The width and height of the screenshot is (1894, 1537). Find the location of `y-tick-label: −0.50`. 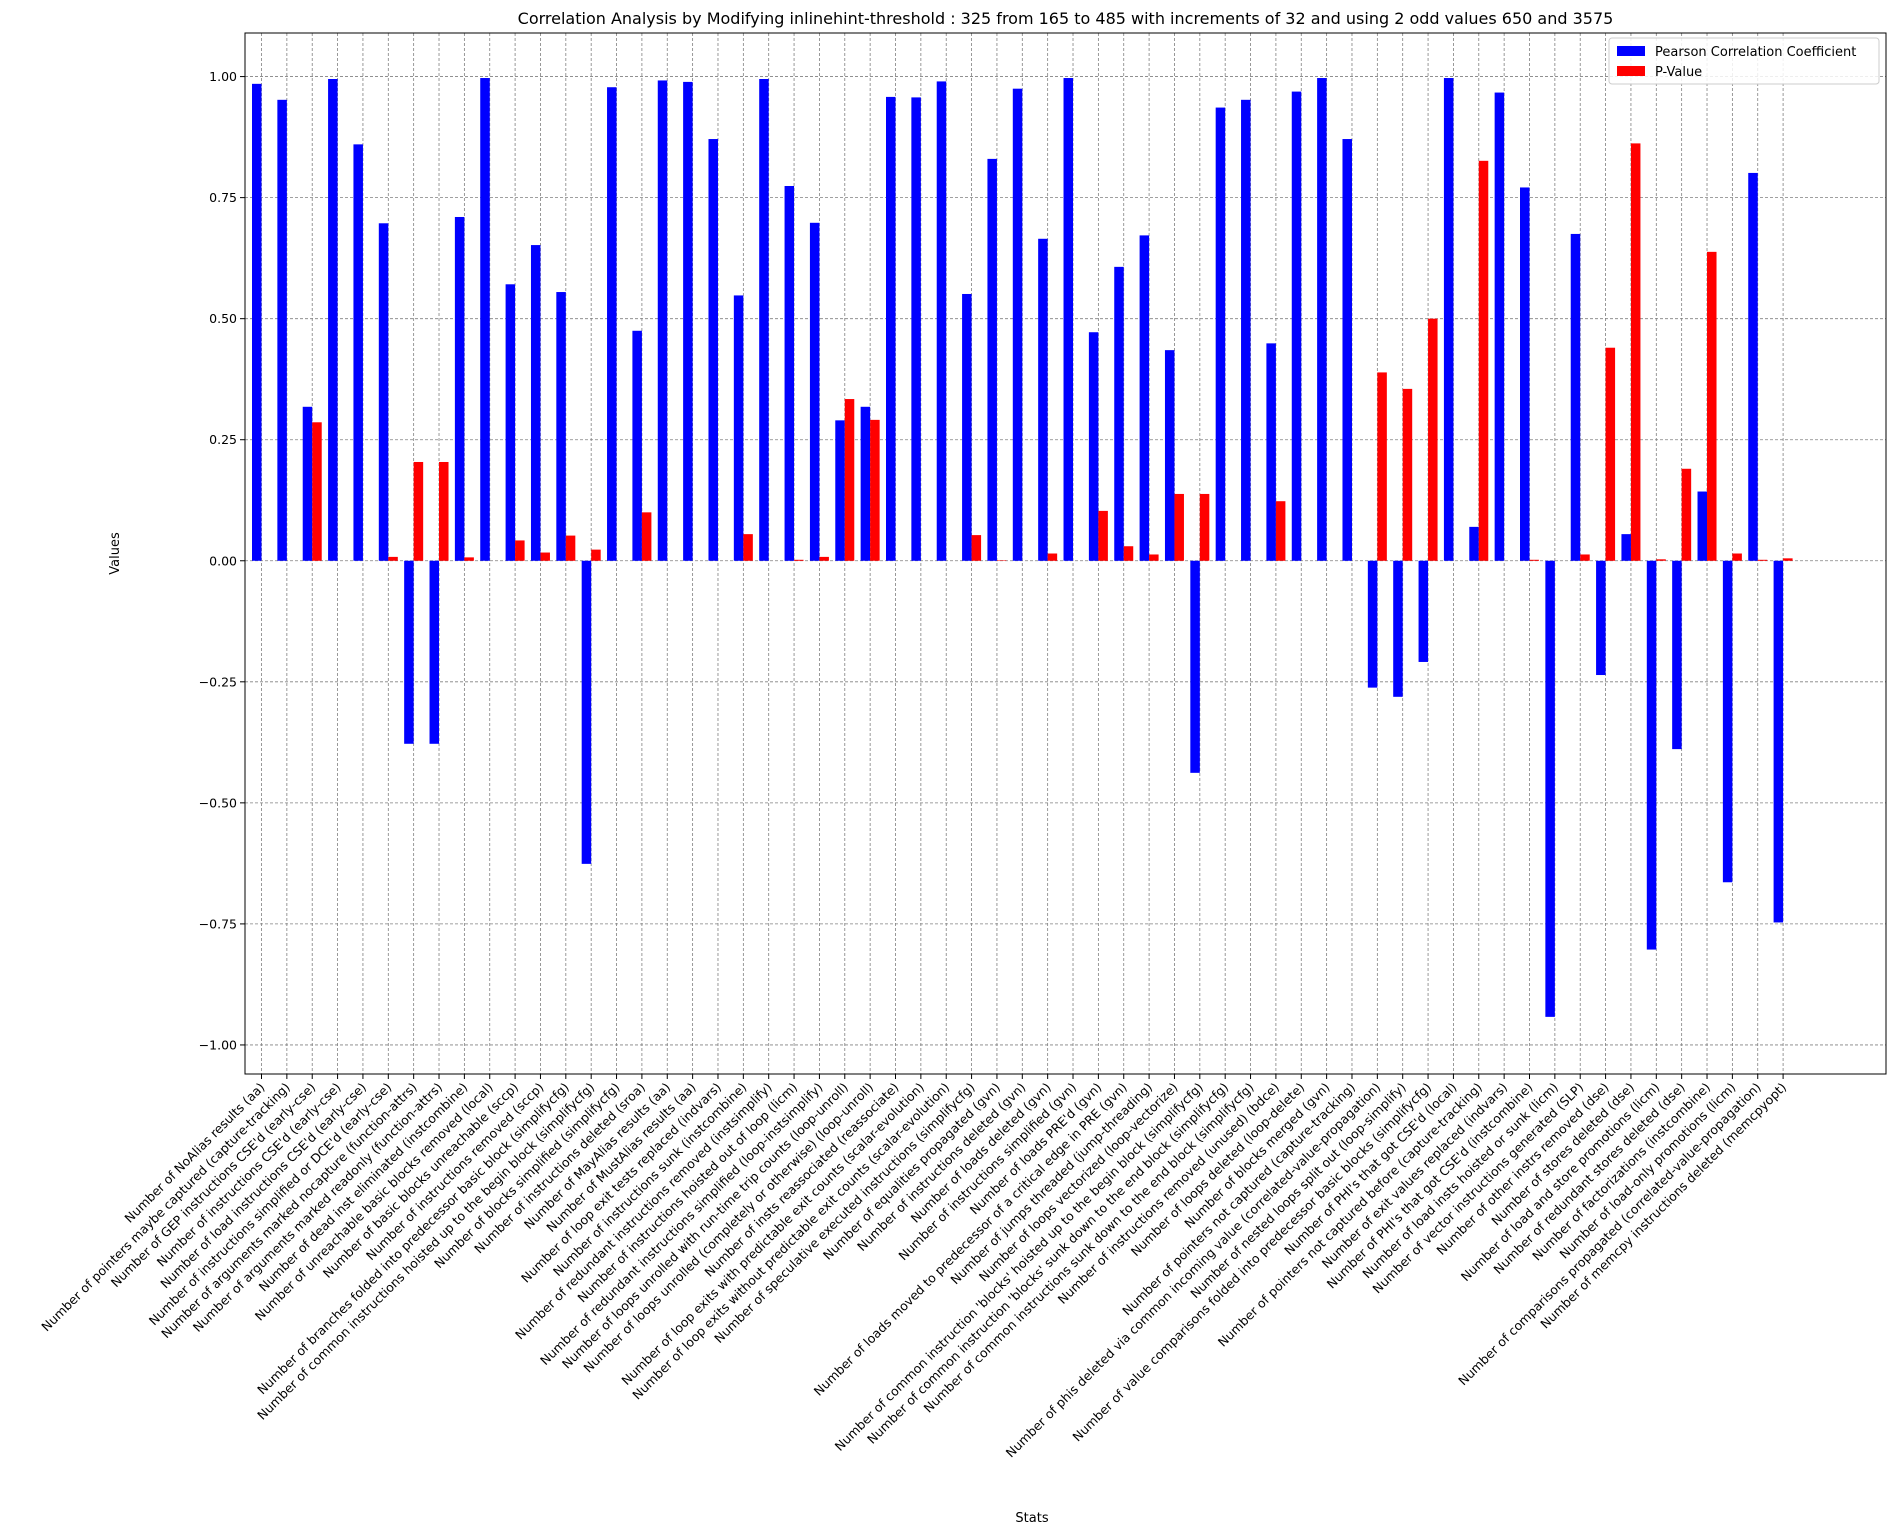

y-tick-label: −0.50 is located at coordinates (218, 802).